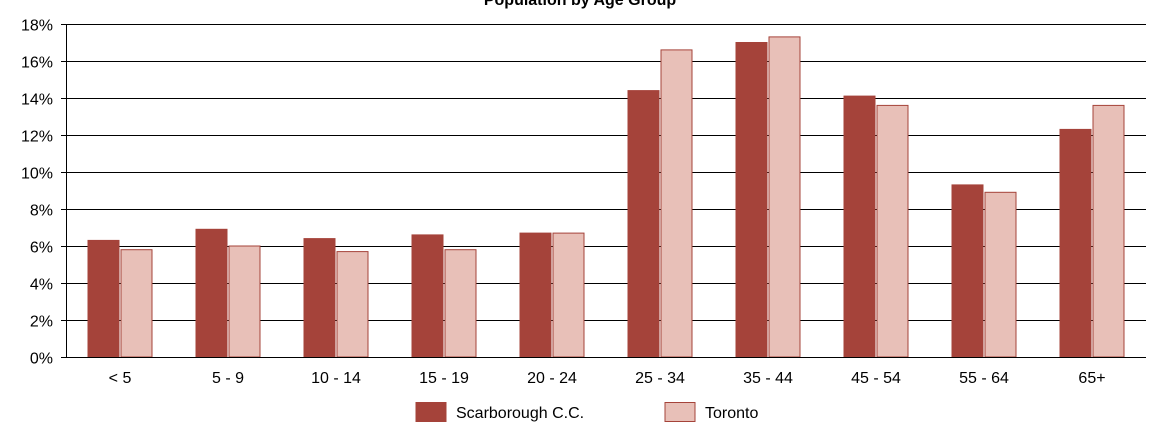 This screenshot has height=439, width=1160. Describe the element at coordinates (984, 378) in the screenshot. I see `x-tick-label: 55 - 64` at that location.